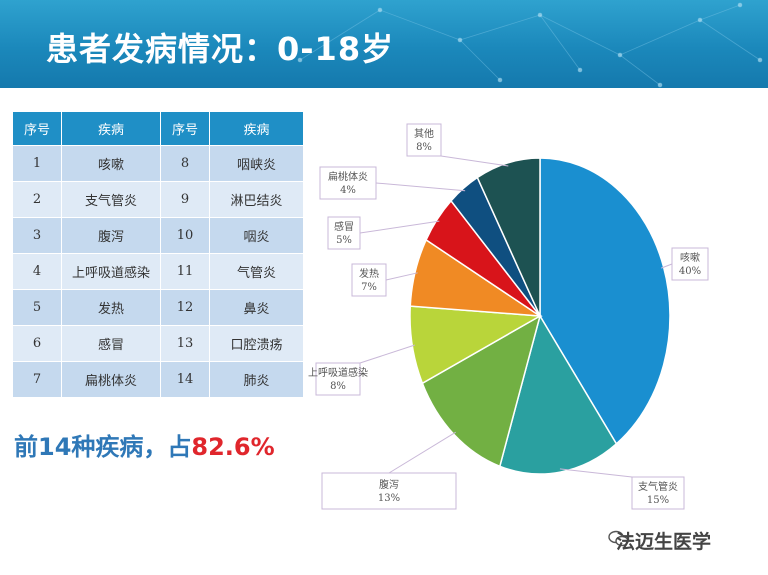  I want to click on slice-label-value: 4%, so click(348, 190).